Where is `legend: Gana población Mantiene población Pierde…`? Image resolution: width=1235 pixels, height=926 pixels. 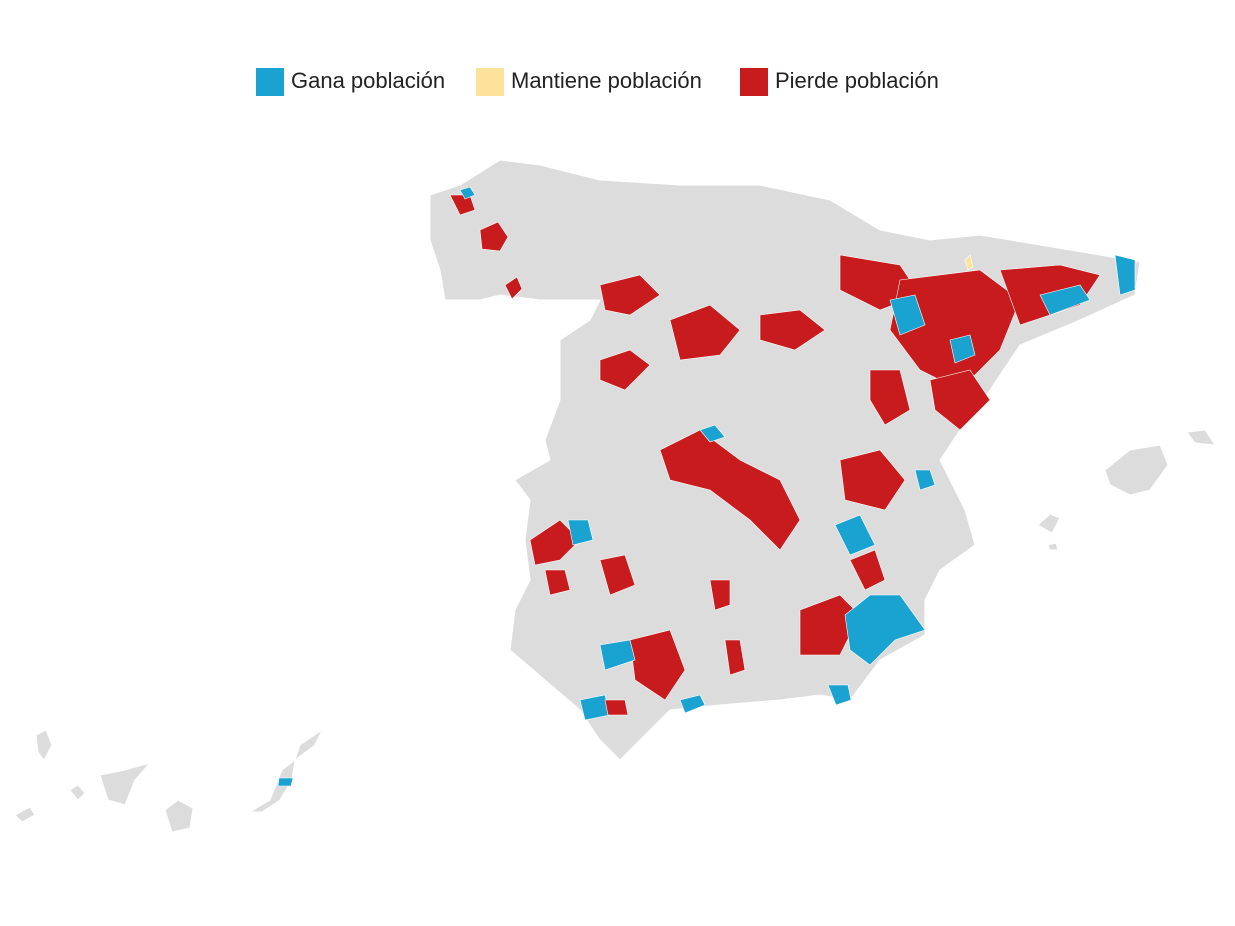
legend: Gana población Mantiene población Pierde… is located at coordinates (597, 82).